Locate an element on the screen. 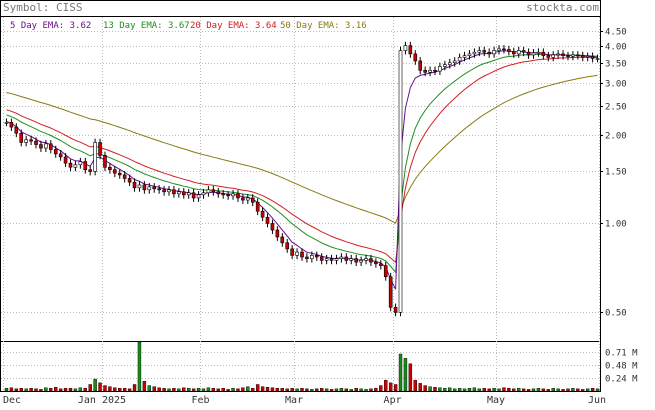 The width and height of the screenshot is (655, 410). symbol-label: Symbol: CISS is located at coordinates (42, 7).